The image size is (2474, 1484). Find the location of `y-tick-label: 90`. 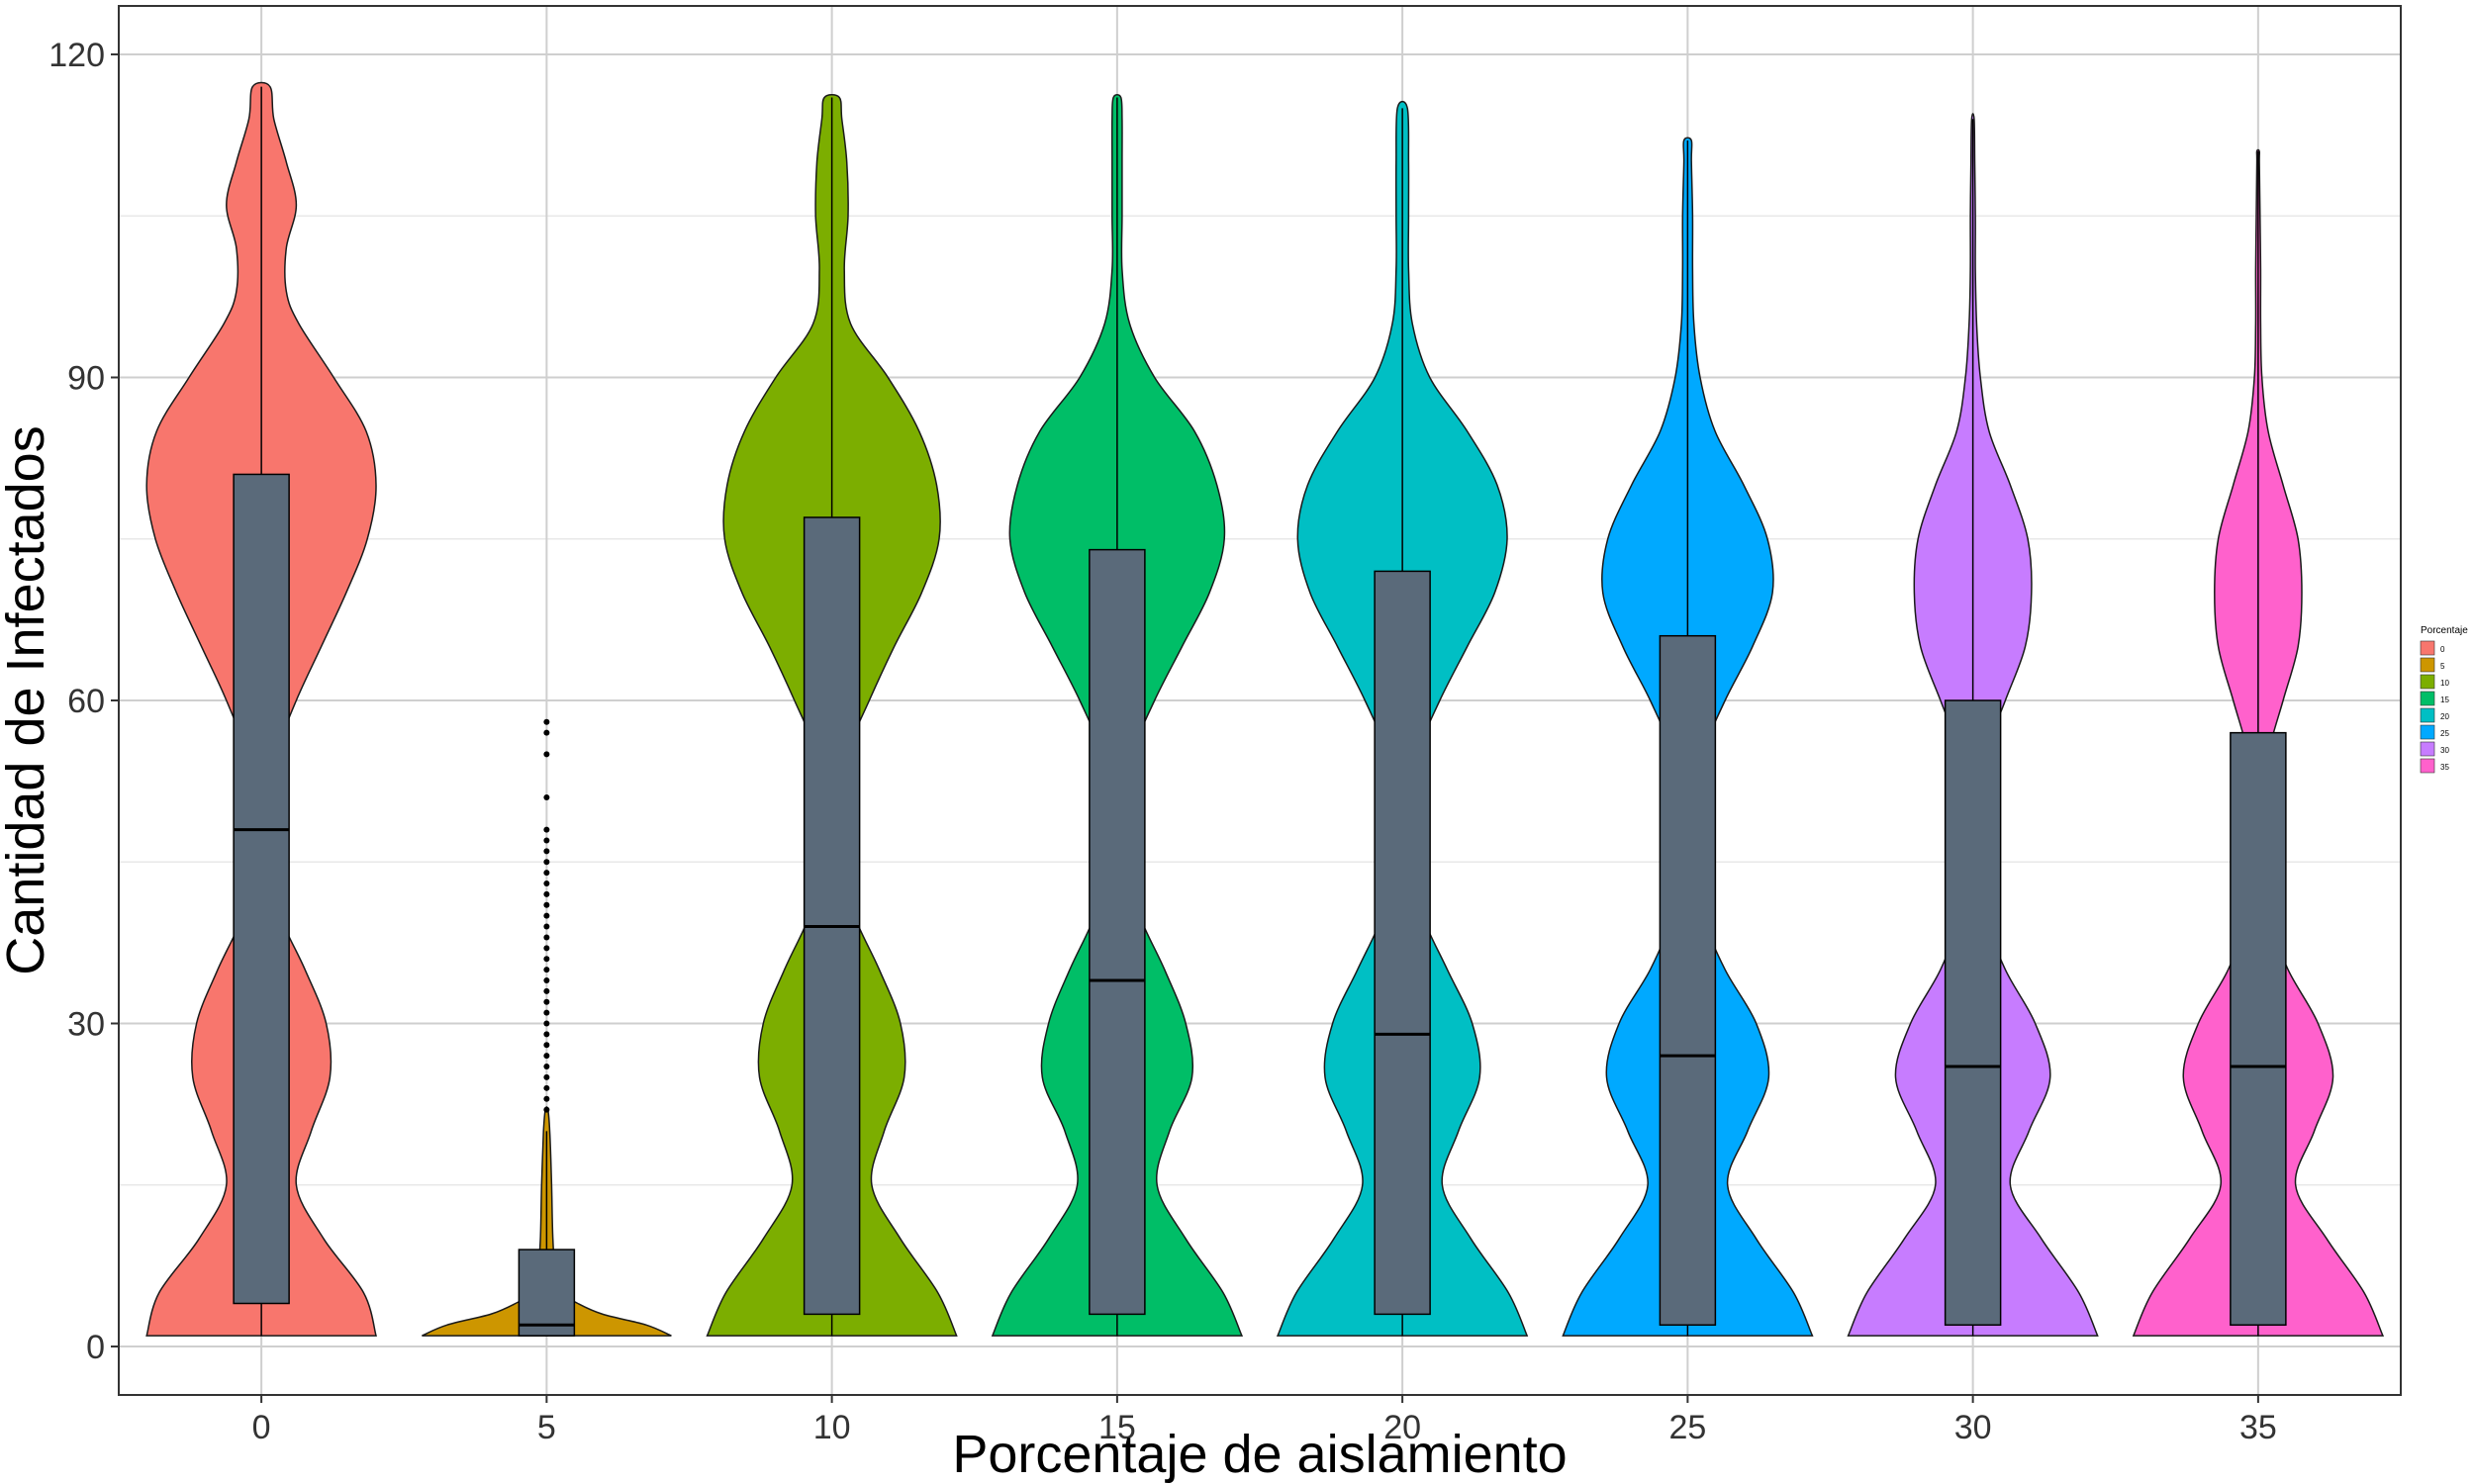

y-tick-label: 90 is located at coordinates (86, 378).